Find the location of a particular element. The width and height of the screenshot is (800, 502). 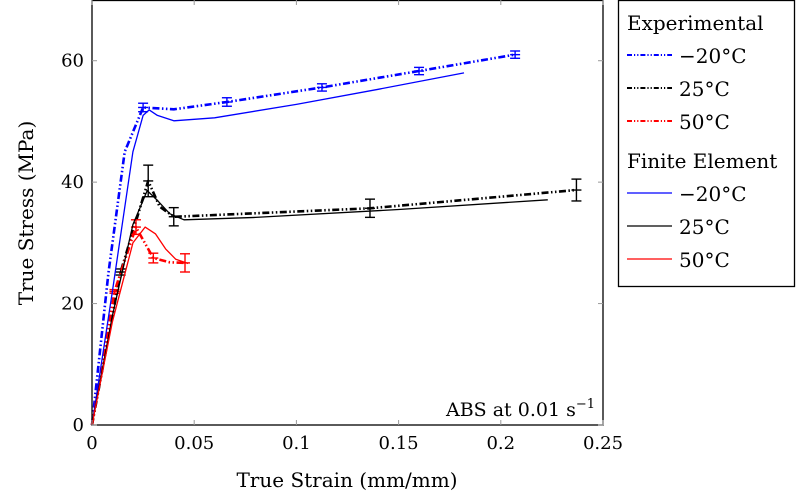

y-tick-label: 20 is located at coordinates (72, 304).